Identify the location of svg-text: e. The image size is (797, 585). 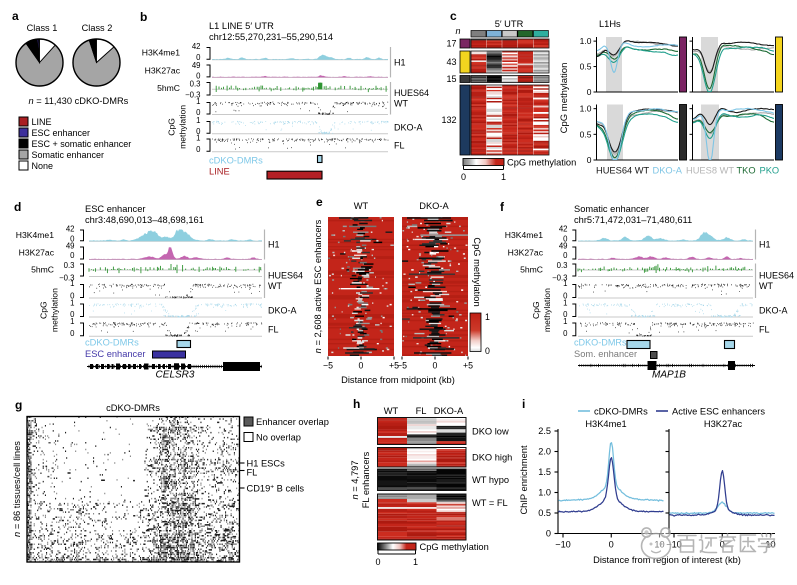
(319, 202).